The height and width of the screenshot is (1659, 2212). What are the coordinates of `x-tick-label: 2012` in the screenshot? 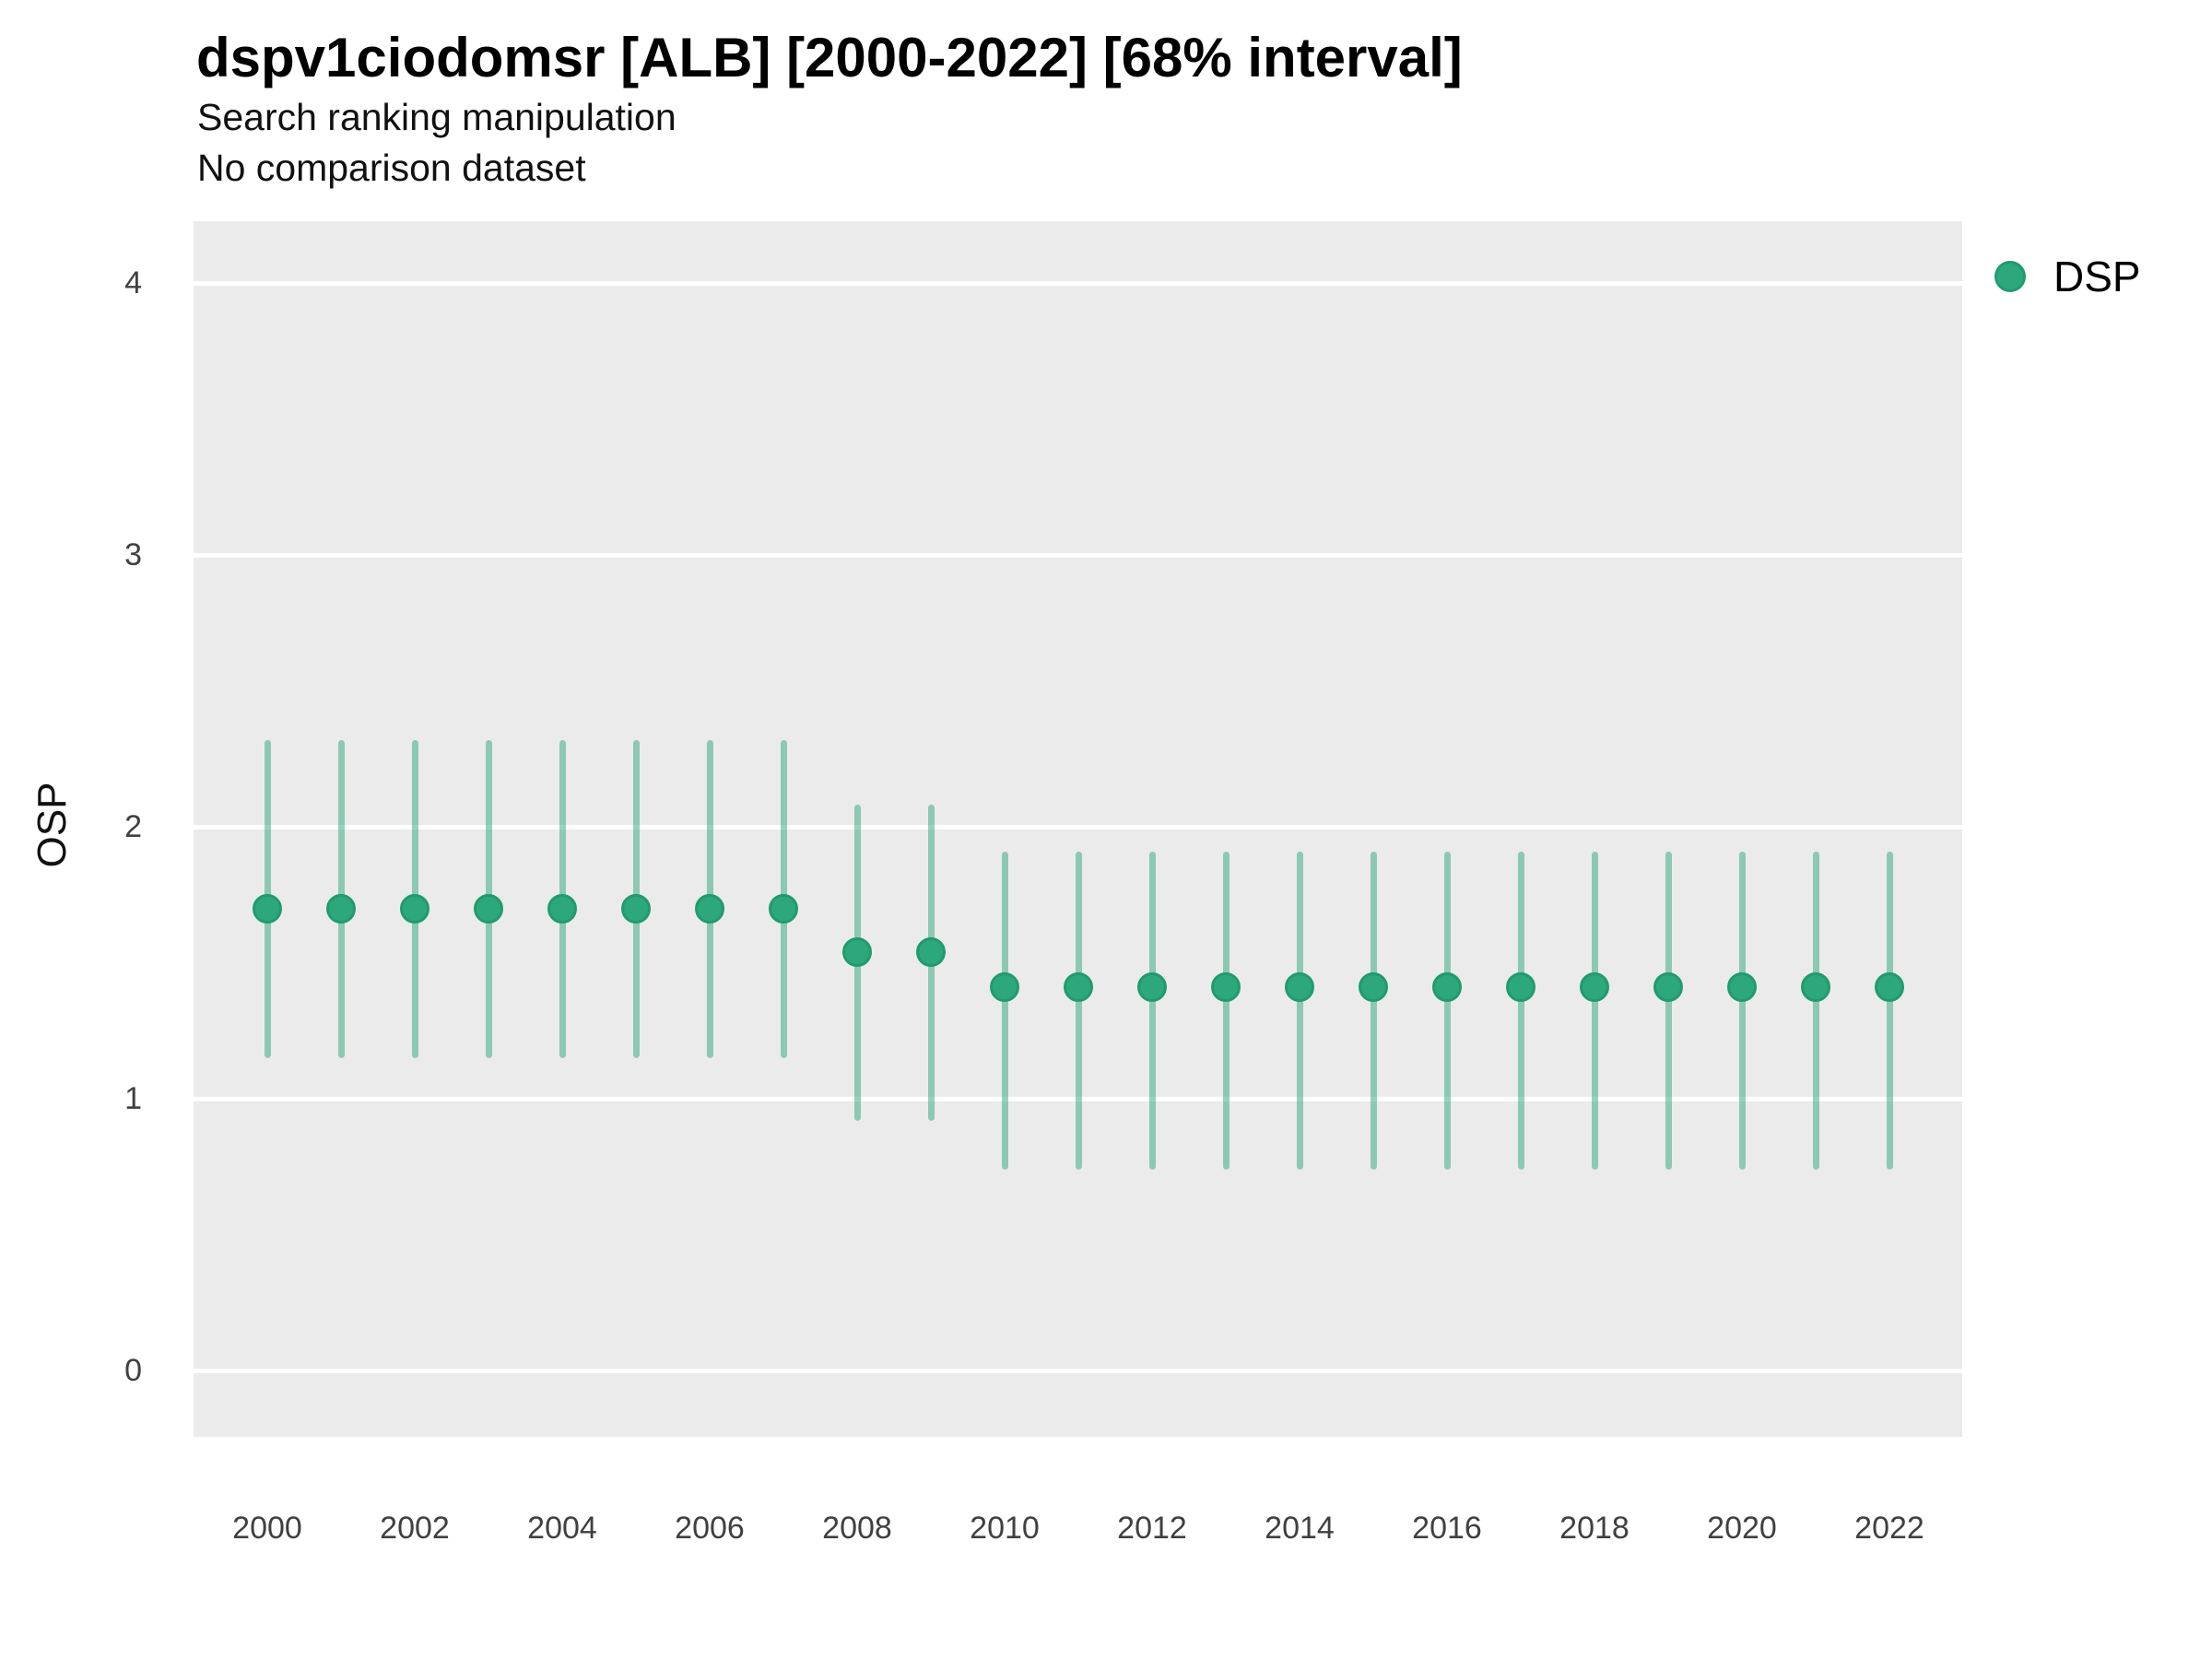 It's located at (1152, 1528).